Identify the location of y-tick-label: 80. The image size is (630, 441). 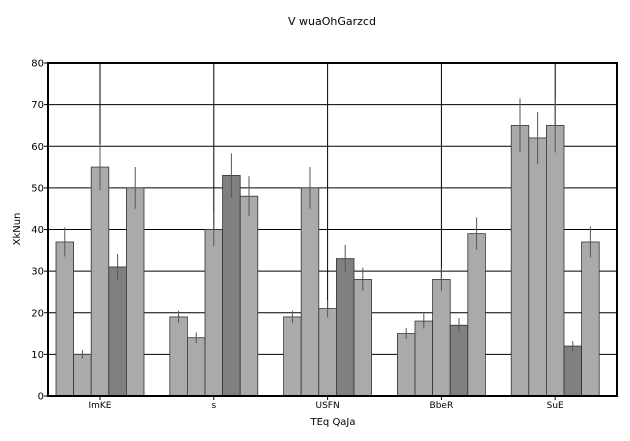
(37, 64).